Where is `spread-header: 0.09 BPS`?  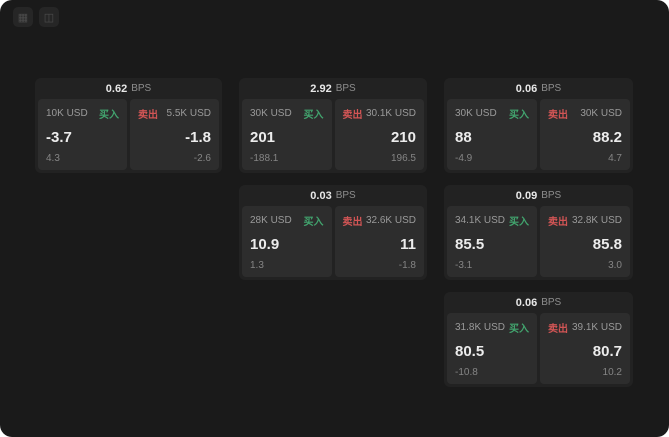 spread-header: 0.09 BPS is located at coordinates (538, 195).